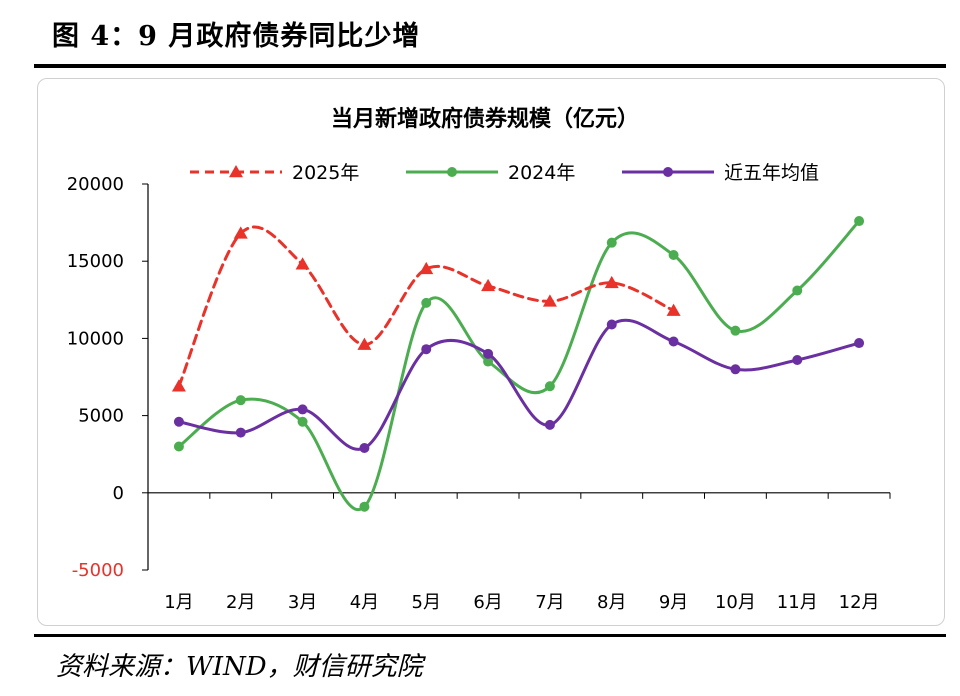  I want to click on y-tick-label: -5000, so click(98, 570).